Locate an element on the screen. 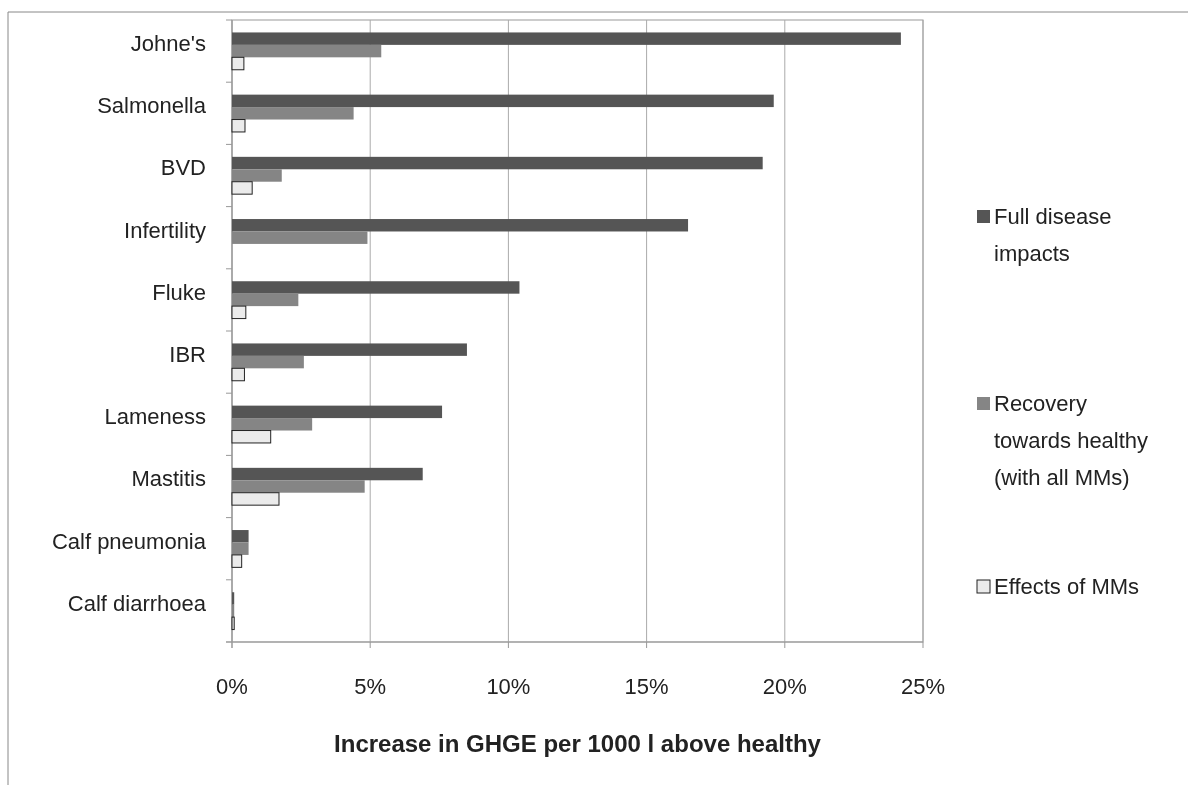  legend-label: Recovery towards healthy (with all MMs) is located at coordinates (1071, 440).